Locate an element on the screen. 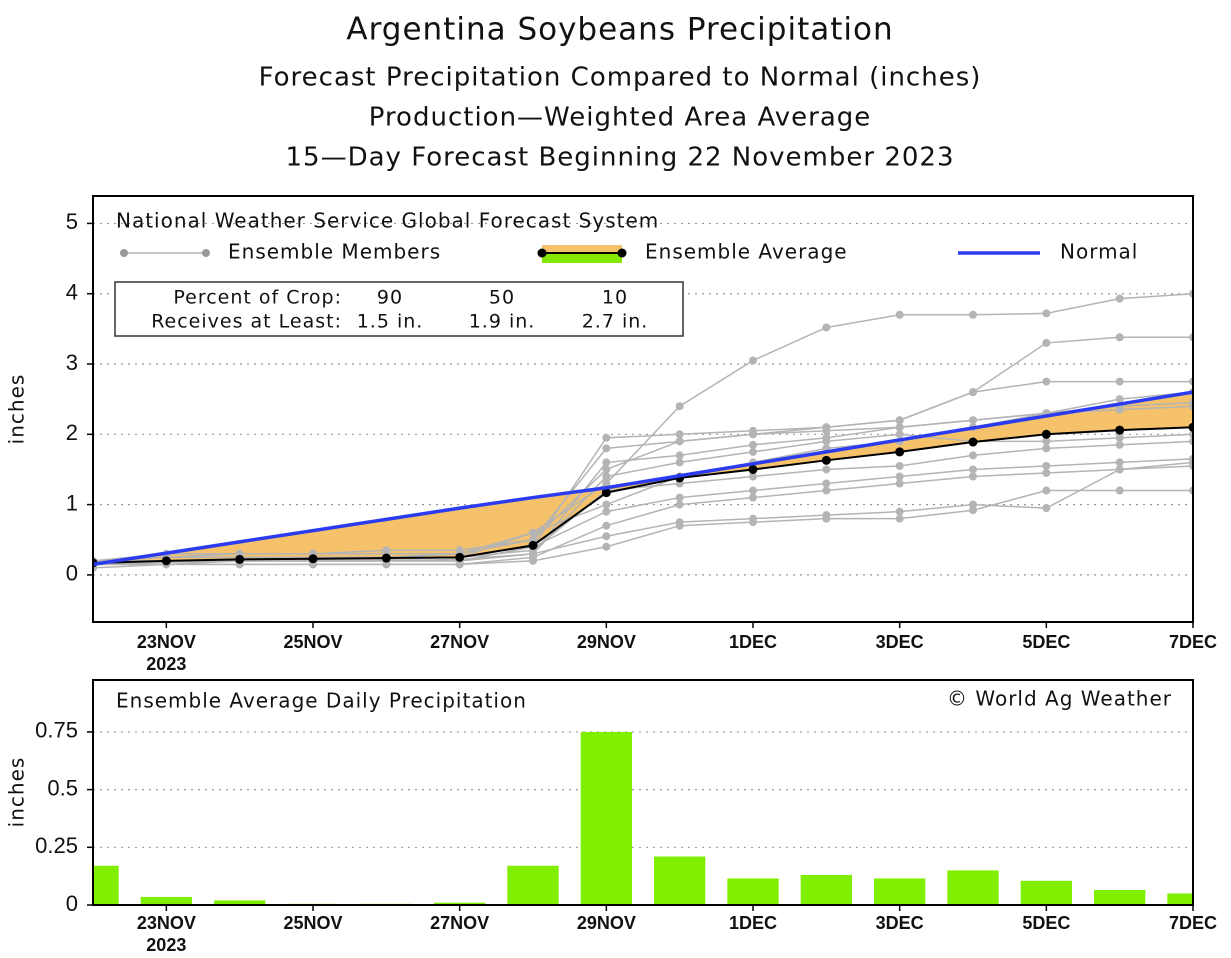 The width and height of the screenshot is (1231, 958). x-tick-label: 27NOV is located at coordinates (459, 923).